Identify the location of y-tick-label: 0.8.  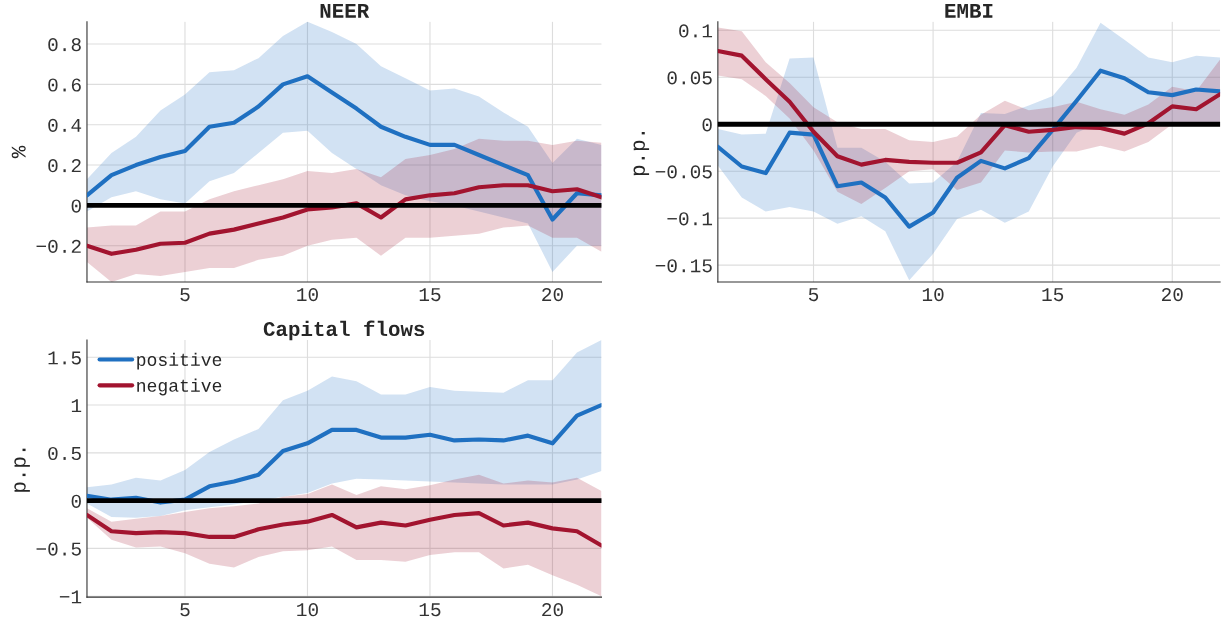
(64, 45).